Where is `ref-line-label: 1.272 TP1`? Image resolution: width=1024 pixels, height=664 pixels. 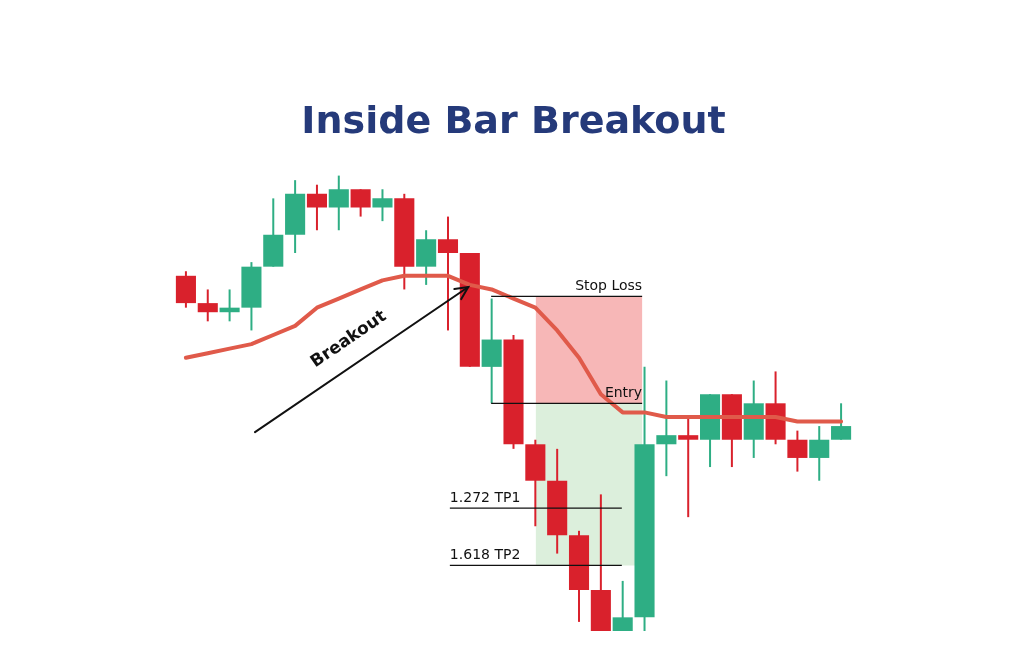
ref-line-label: 1.272 TP1 is located at coordinates (485, 496).